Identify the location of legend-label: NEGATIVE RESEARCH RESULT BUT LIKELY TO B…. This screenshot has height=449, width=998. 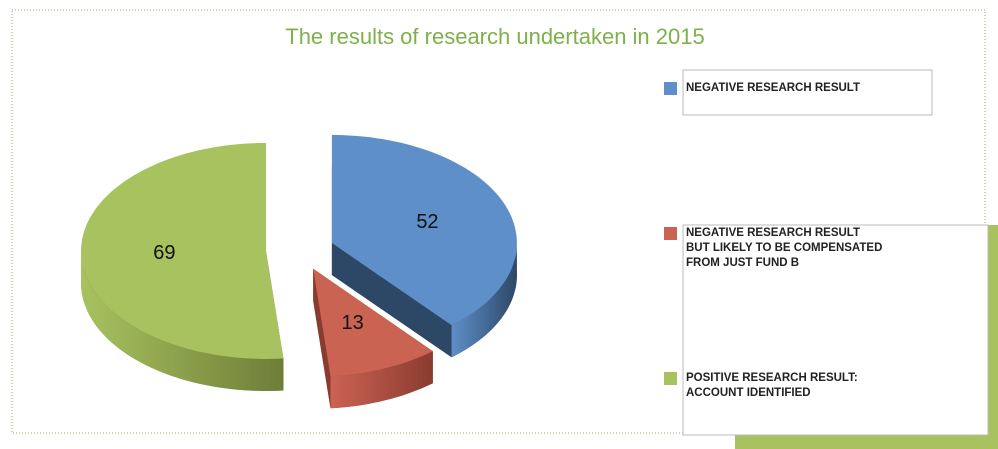
(784, 248).